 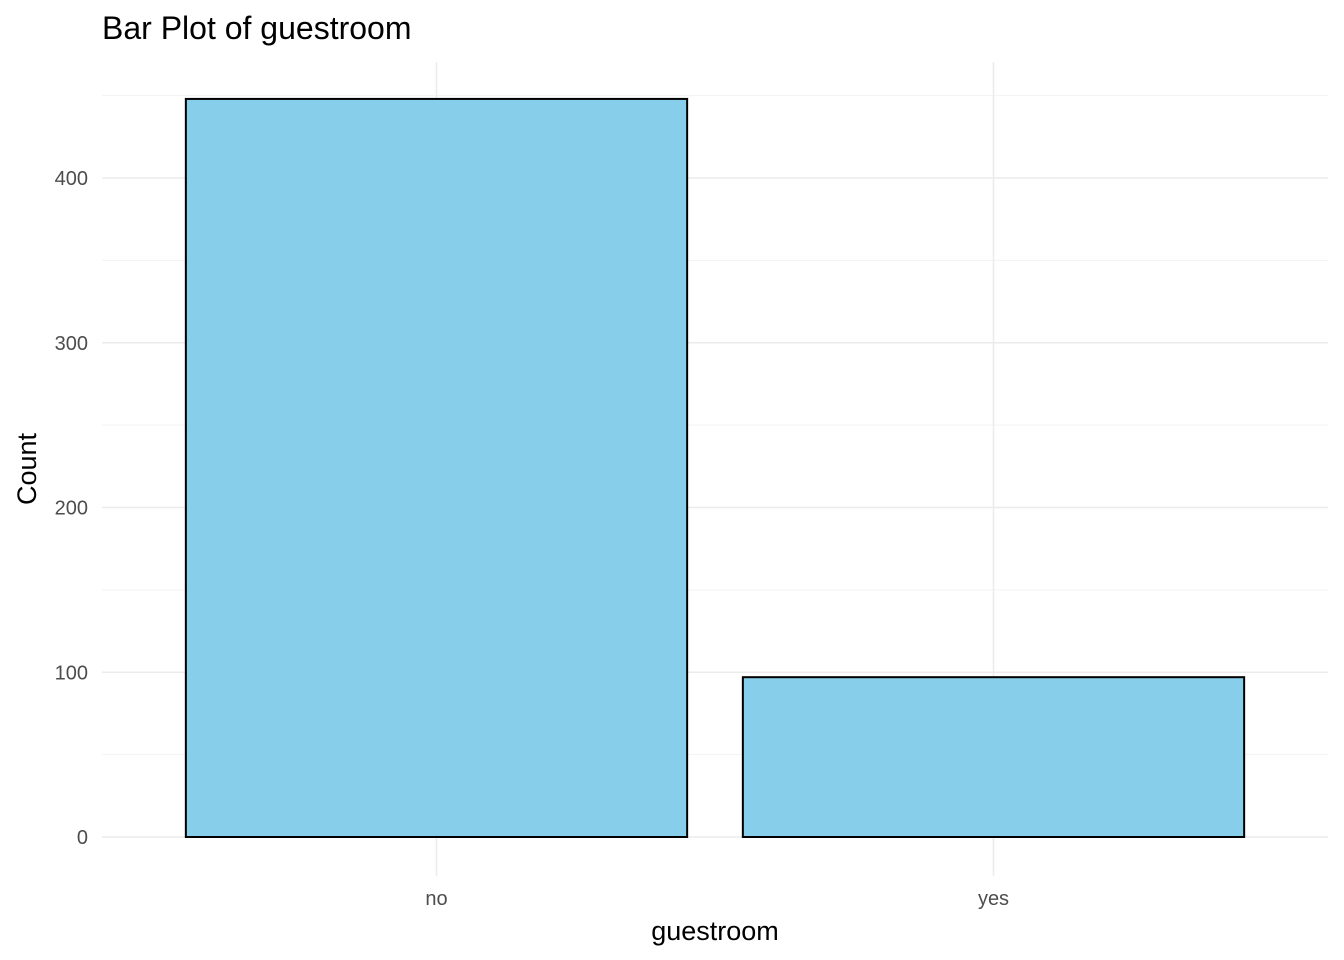 I want to click on y-tick-label: 100, so click(x=71, y=673).